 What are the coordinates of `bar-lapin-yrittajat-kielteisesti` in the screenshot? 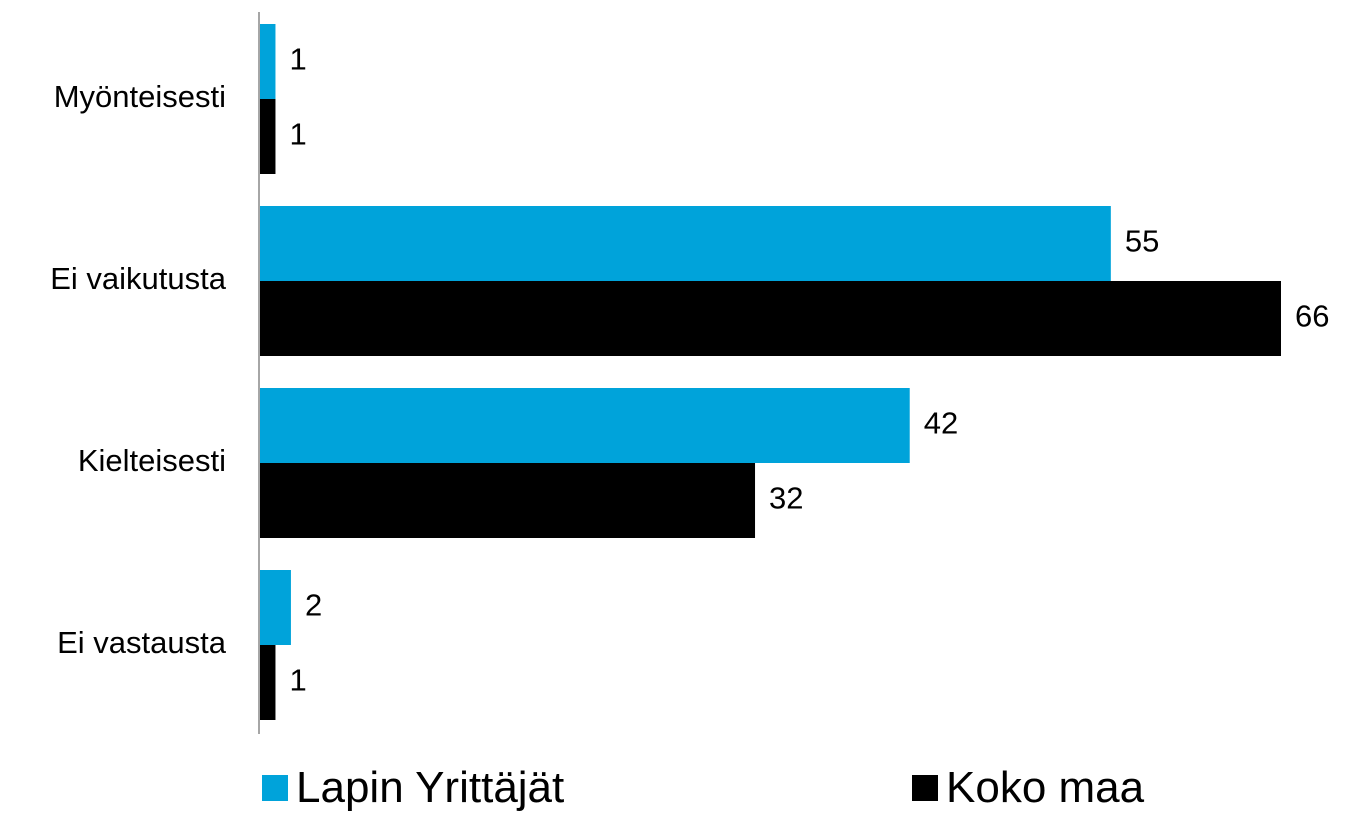 It's located at (585, 425).